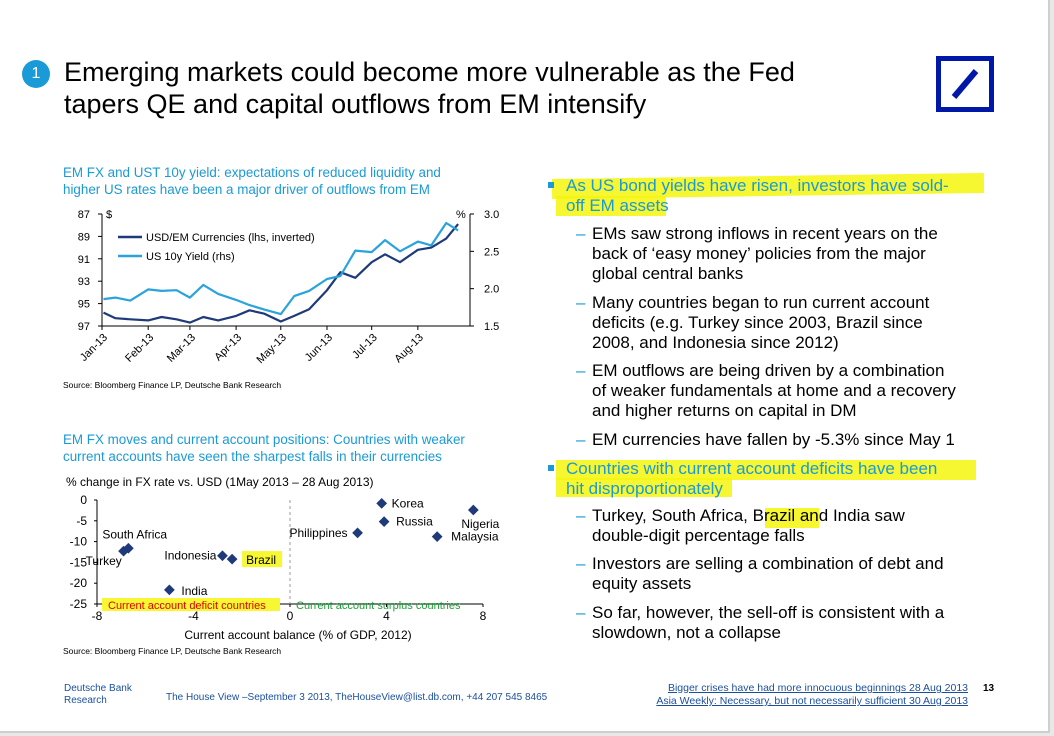 The image size is (1054, 736). What do you see at coordinates (79, 604) in the screenshot?
I see `y-tick-label: -25` at bounding box center [79, 604].